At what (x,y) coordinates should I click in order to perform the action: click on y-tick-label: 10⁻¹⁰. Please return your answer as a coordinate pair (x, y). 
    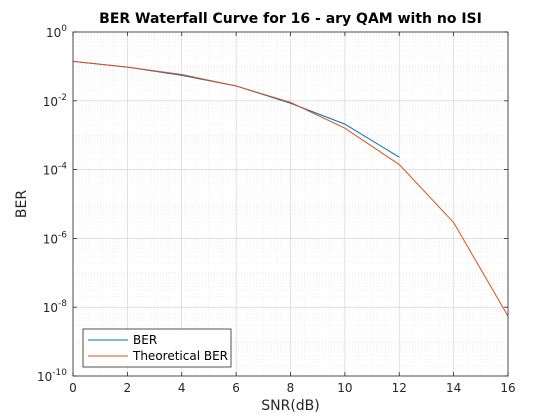
    Looking at the image, I should click on (52, 376).